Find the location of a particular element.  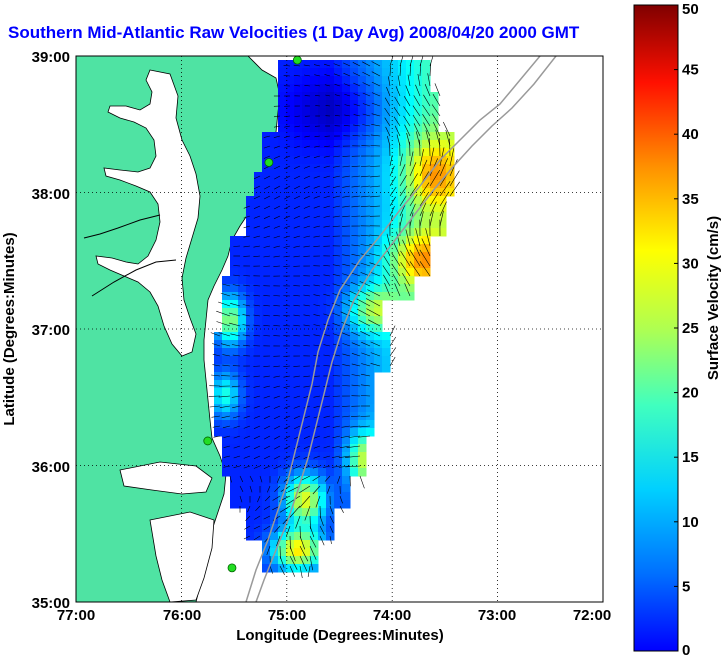

rappahannock-river is located at coordinates (134, 278).